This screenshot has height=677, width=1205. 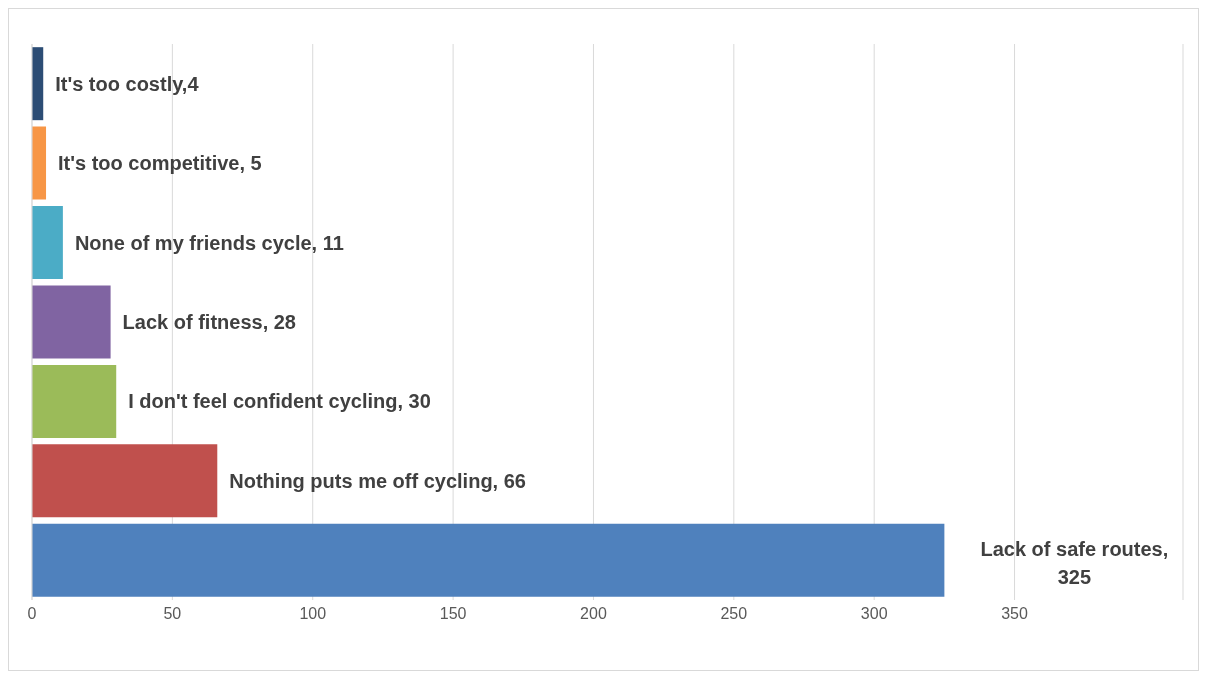 I want to click on data-label: Nothing puts me off cycling, 66, so click(x=377, y=480).